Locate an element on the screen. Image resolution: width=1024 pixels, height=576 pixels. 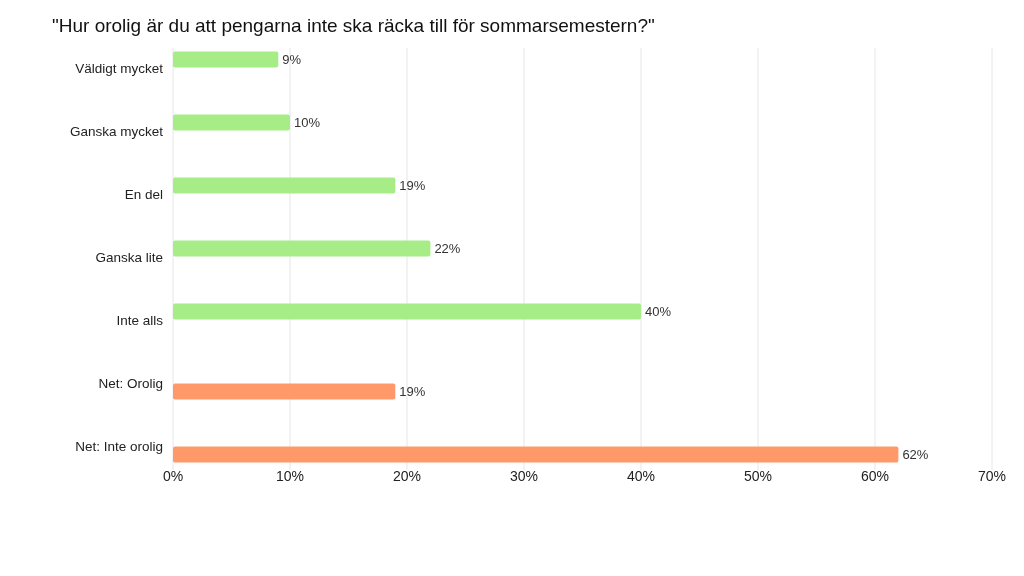
data-label: 62% is located at coordinates (915, 455).